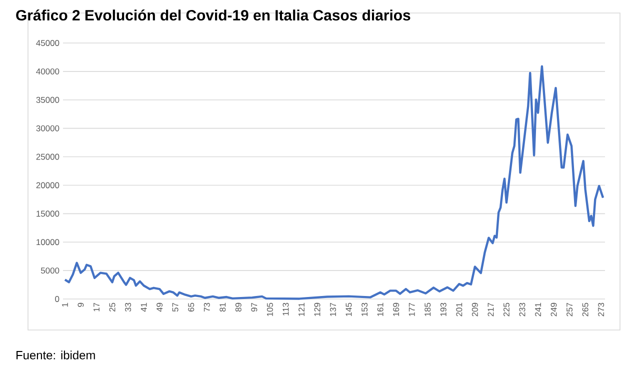 This screenshot has width=644, height=387. I want to click on x-tick-label: 113, so click(285, 309).